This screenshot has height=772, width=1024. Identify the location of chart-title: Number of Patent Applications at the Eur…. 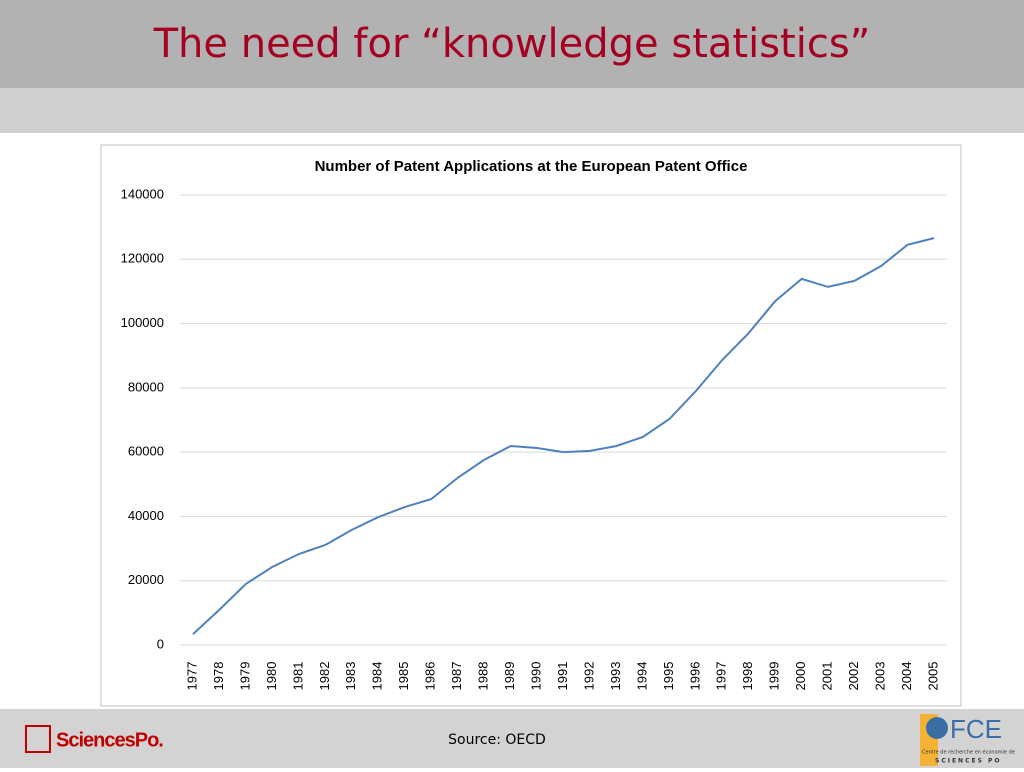
(531, 166).